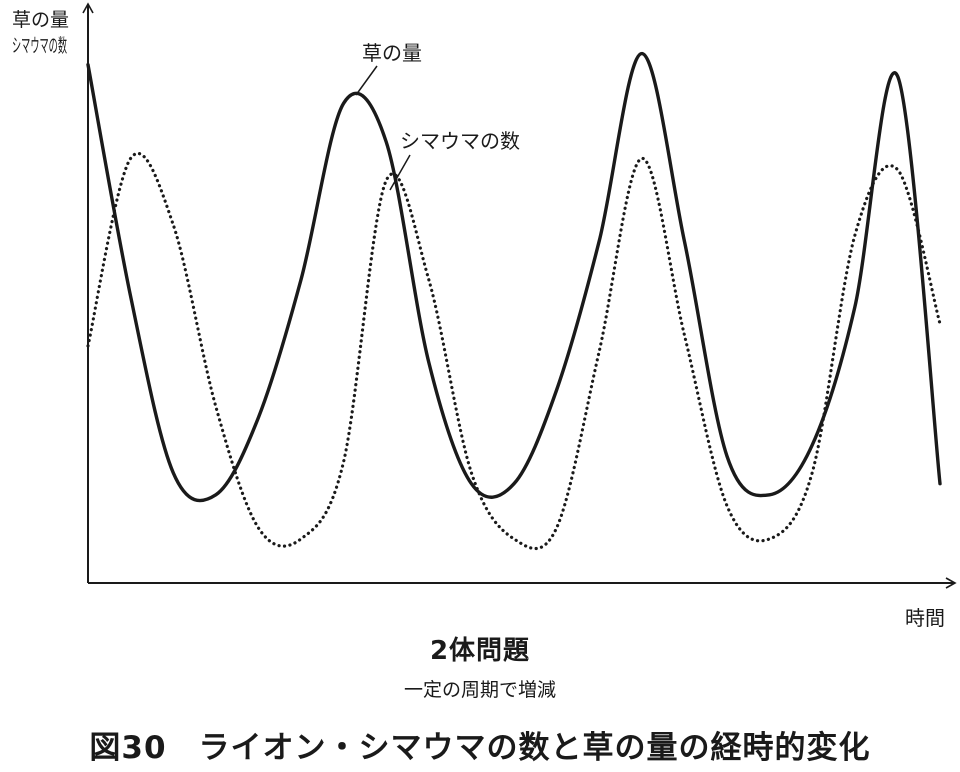 The width and height of the screenshot is (960, 772). What do you see at coordinates (392, 53) in the screenshot?
I see `grass-annotation-label: 草の量` at bounding box center [392, 53].